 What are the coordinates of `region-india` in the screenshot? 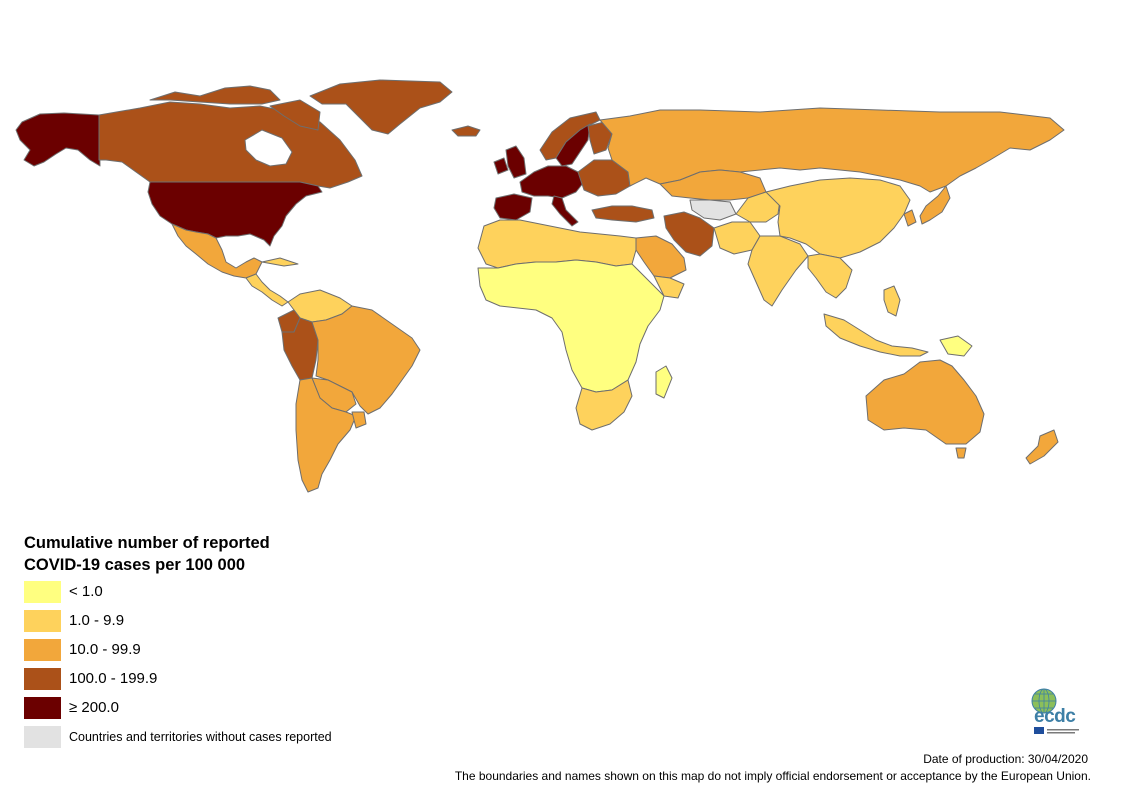 It's located at (778, 271).